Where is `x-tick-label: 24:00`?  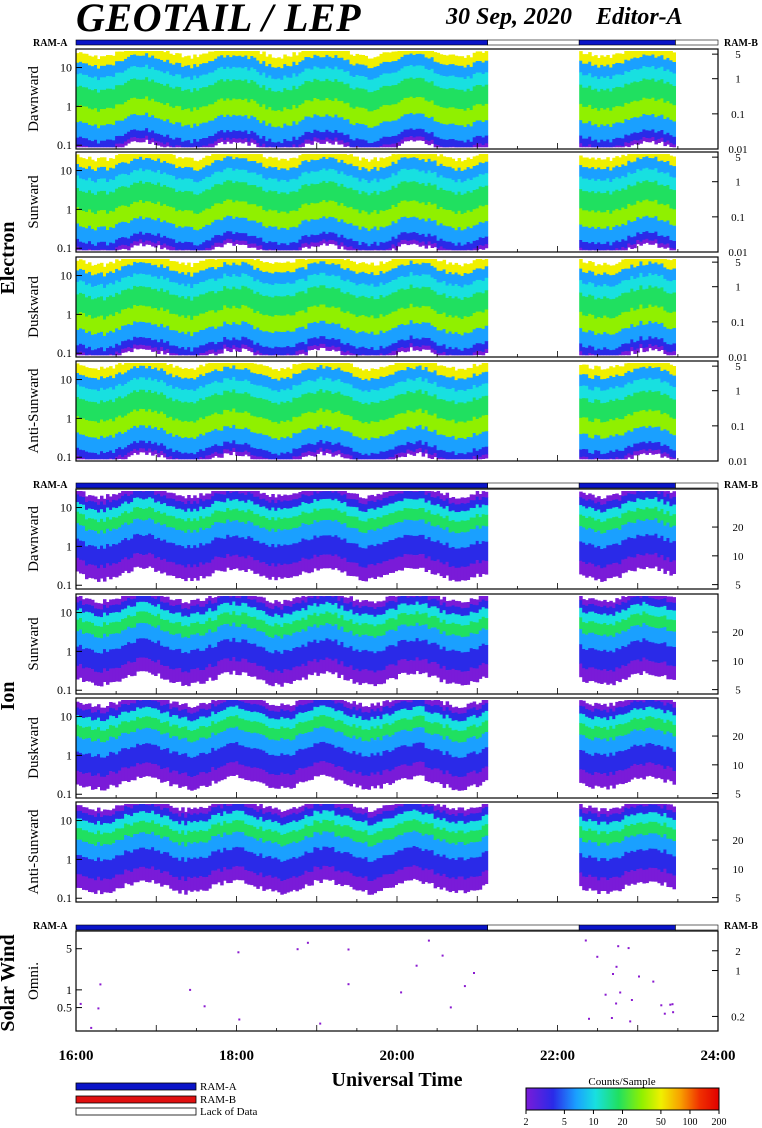 x-tick-label: 24:00 is located at coordinates (718, 1056).